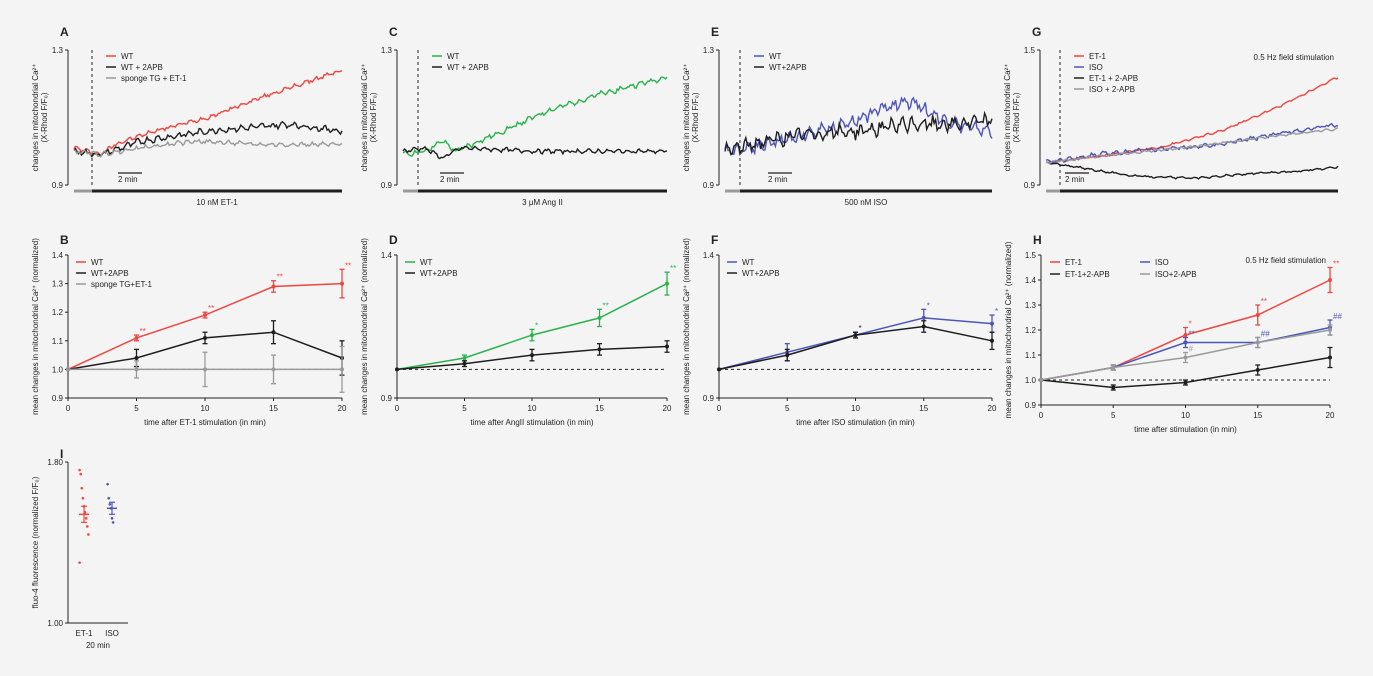 Image resolution: width=1373 pixels, height=676 pixels. Describe the element at coordinates (35, 542) in the screenshot. I see `y-axis-label: fluo-4 fluorescence (normalized F/F₀)` at that location.